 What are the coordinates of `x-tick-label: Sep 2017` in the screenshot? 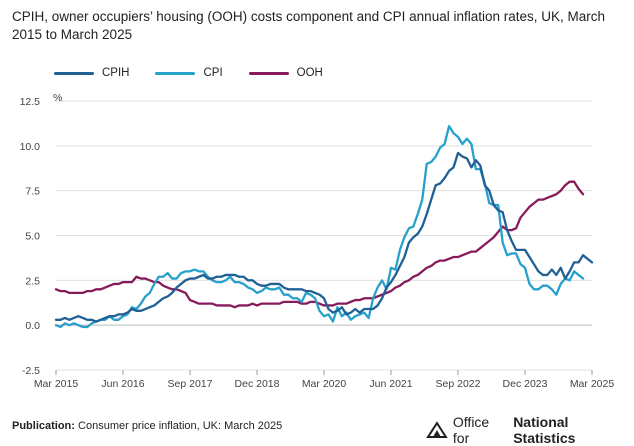 It's located at (190, 384).